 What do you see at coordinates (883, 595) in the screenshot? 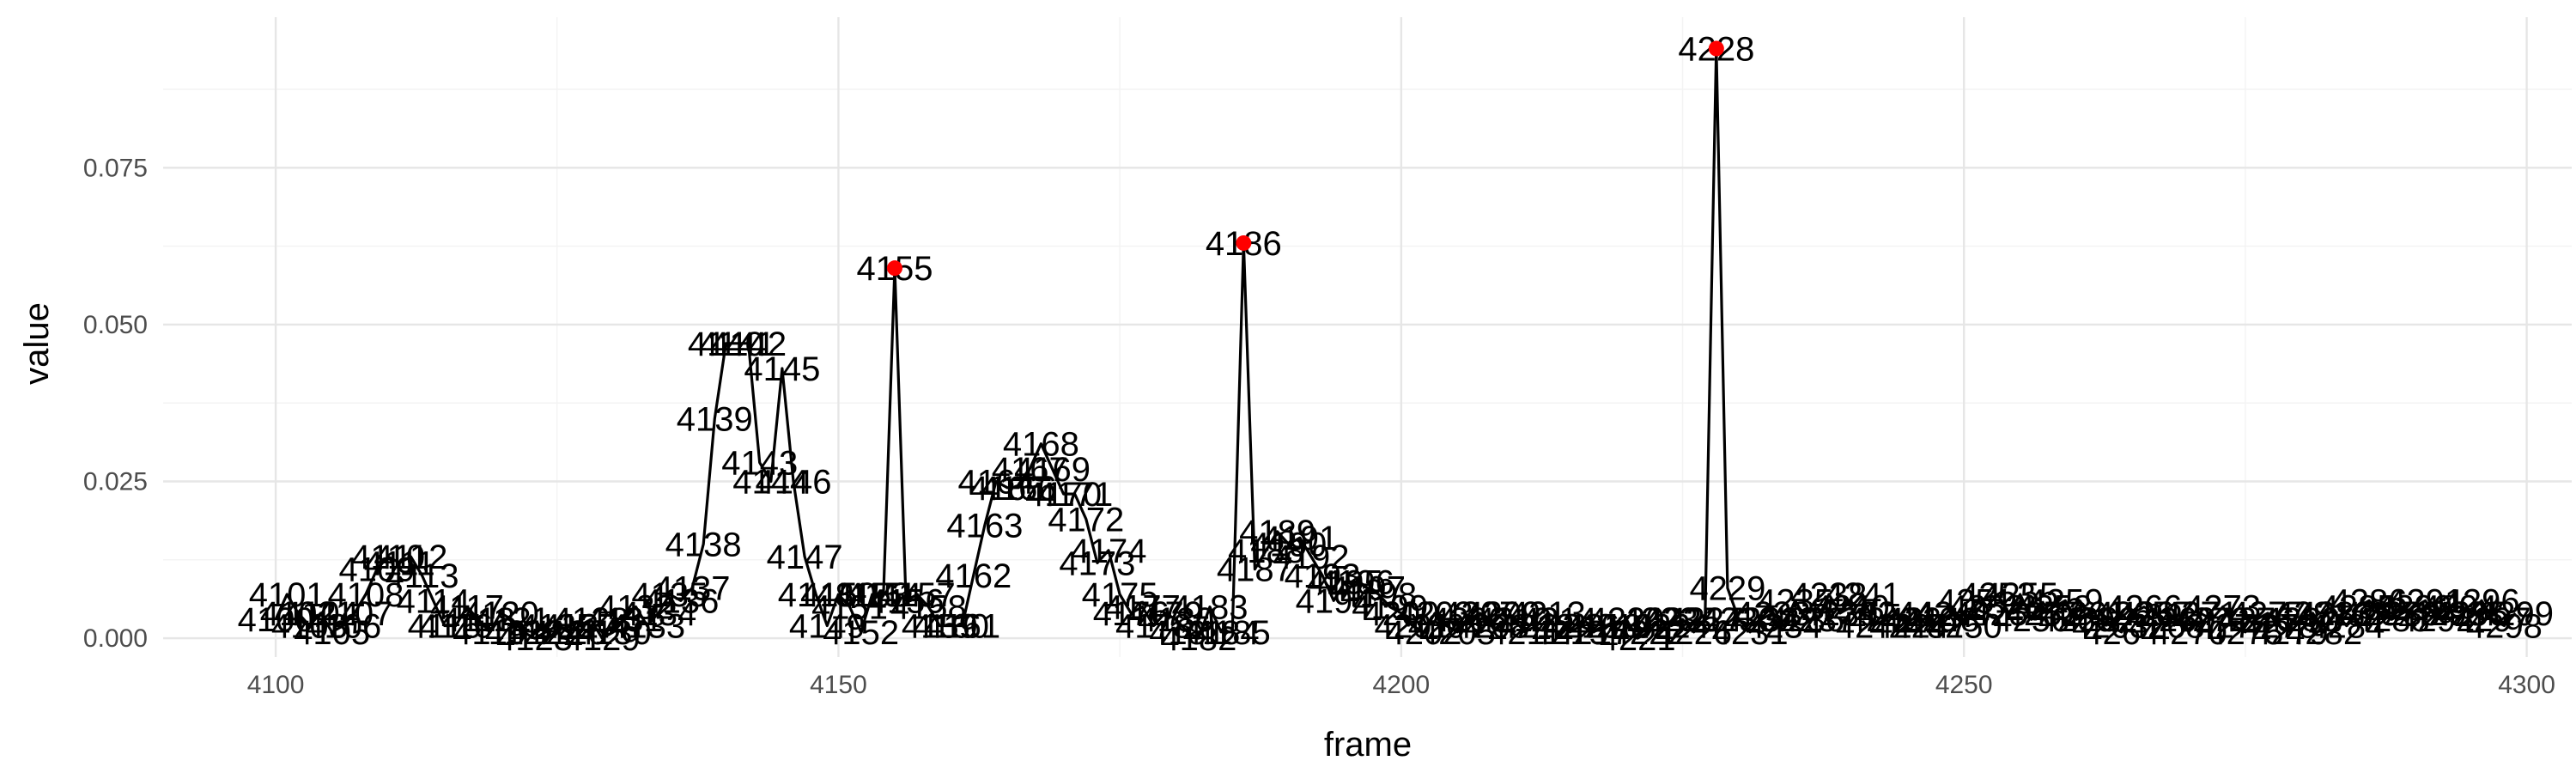
I see `point-label: 4154` at bounding box center [883, 595].